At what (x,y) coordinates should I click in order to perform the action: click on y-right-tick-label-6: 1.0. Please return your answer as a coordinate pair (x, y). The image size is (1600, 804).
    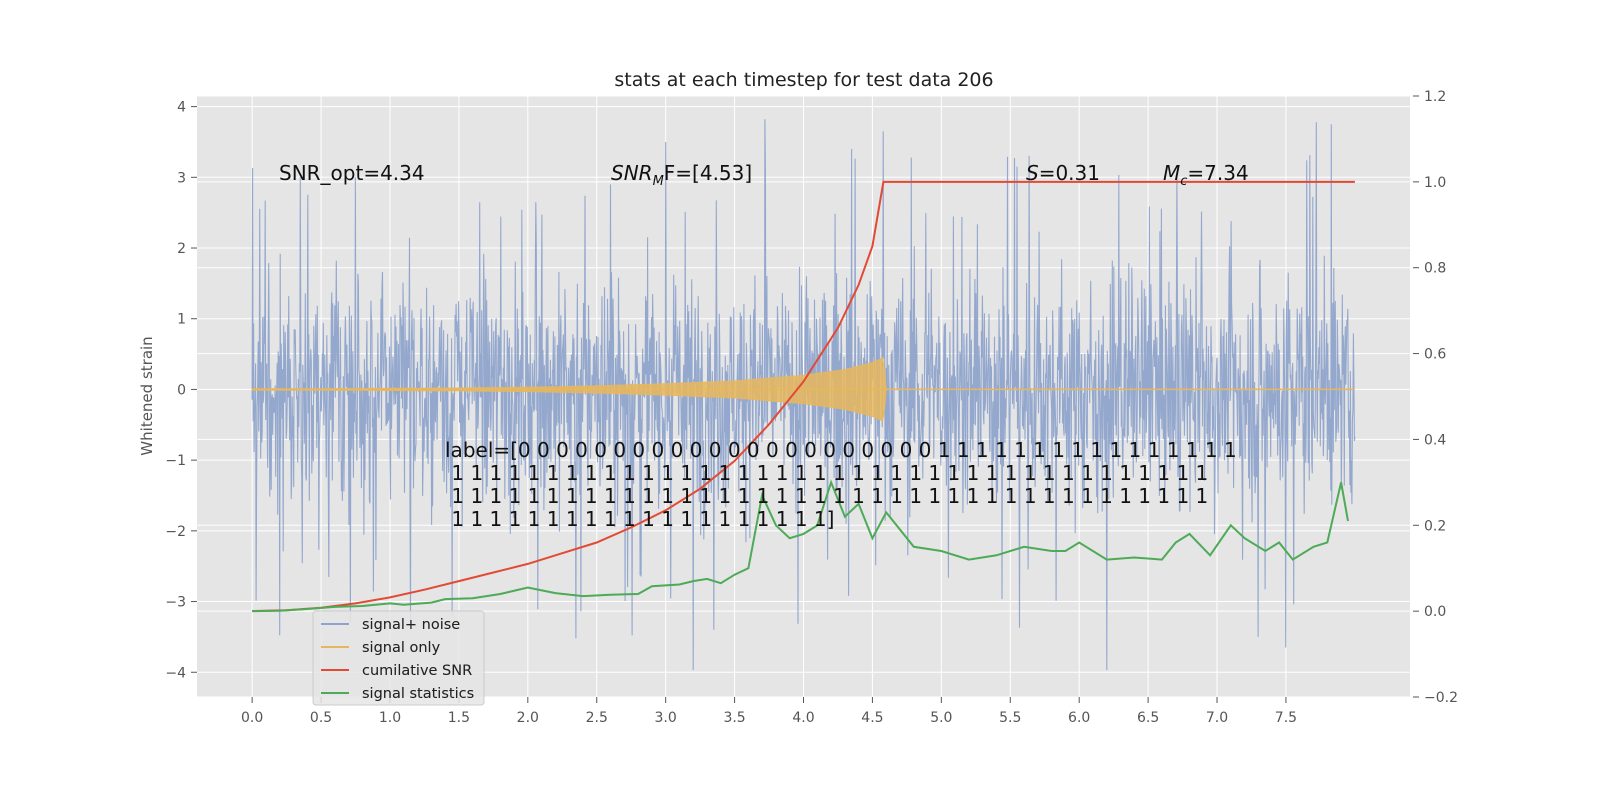
    Looking at the image, I should click on (1435, 183).